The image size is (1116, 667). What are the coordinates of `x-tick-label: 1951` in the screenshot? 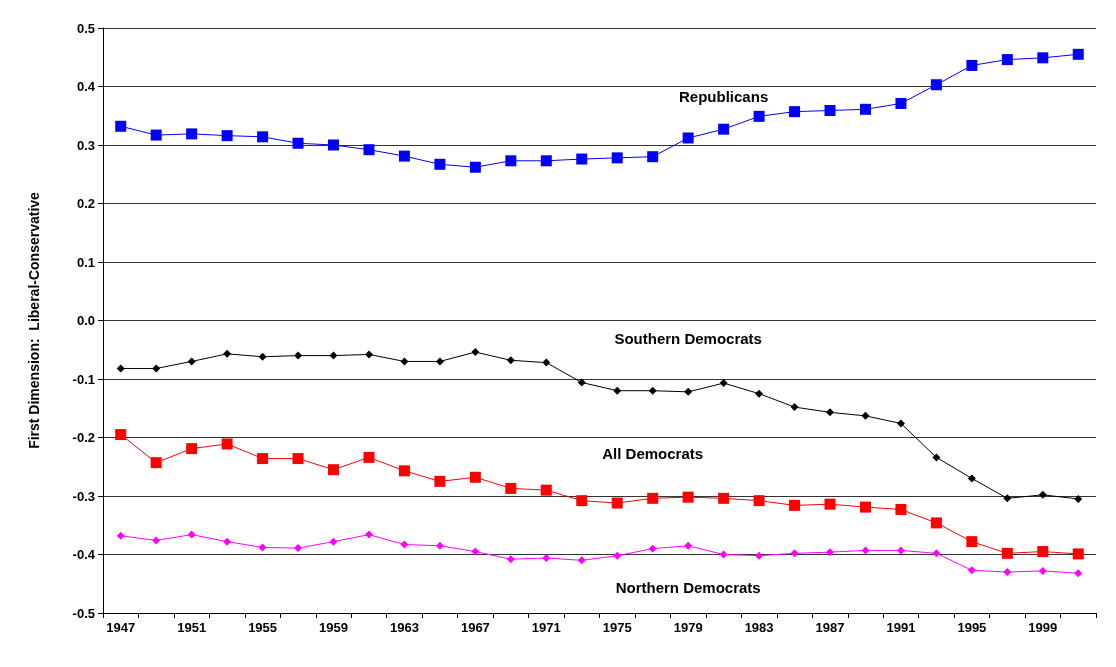 It's located at (192, 627).